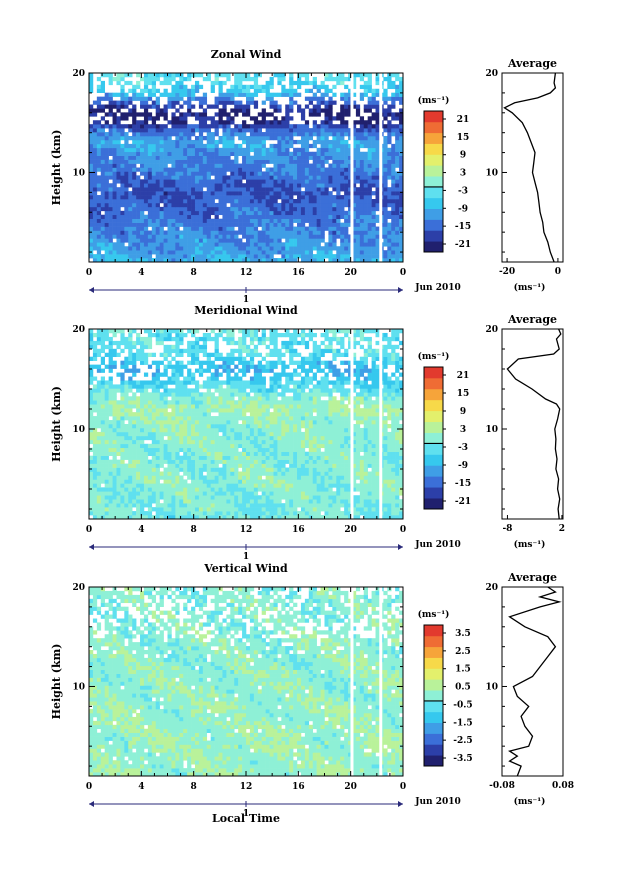 The height and width of the screenshot is (873, 627). What do you see at coordinates (89, 273) in the screenshot?
I see `x-tick-label: 0` at bounding box center [89, 273].